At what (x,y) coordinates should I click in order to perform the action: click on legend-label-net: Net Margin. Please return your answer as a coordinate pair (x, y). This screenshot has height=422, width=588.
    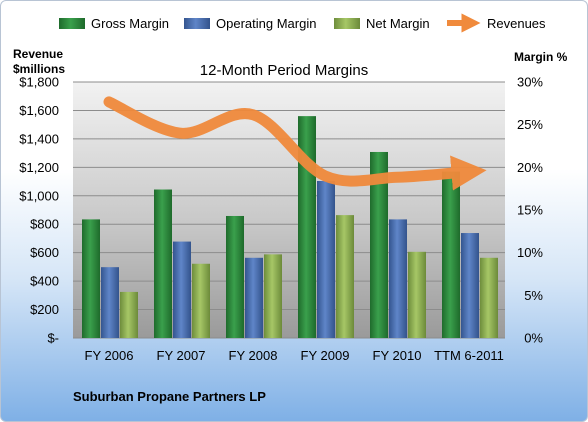
    Looking at the image, I should click on (398, 23).